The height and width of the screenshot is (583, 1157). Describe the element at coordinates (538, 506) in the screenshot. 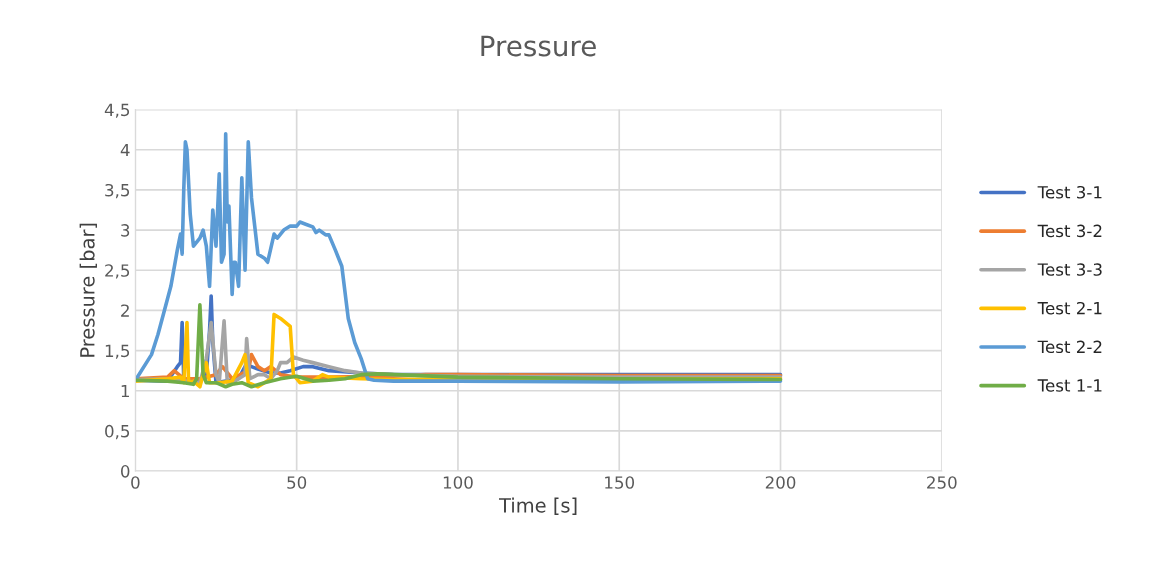

I see `x-axis-title: Time [s]` at that location.